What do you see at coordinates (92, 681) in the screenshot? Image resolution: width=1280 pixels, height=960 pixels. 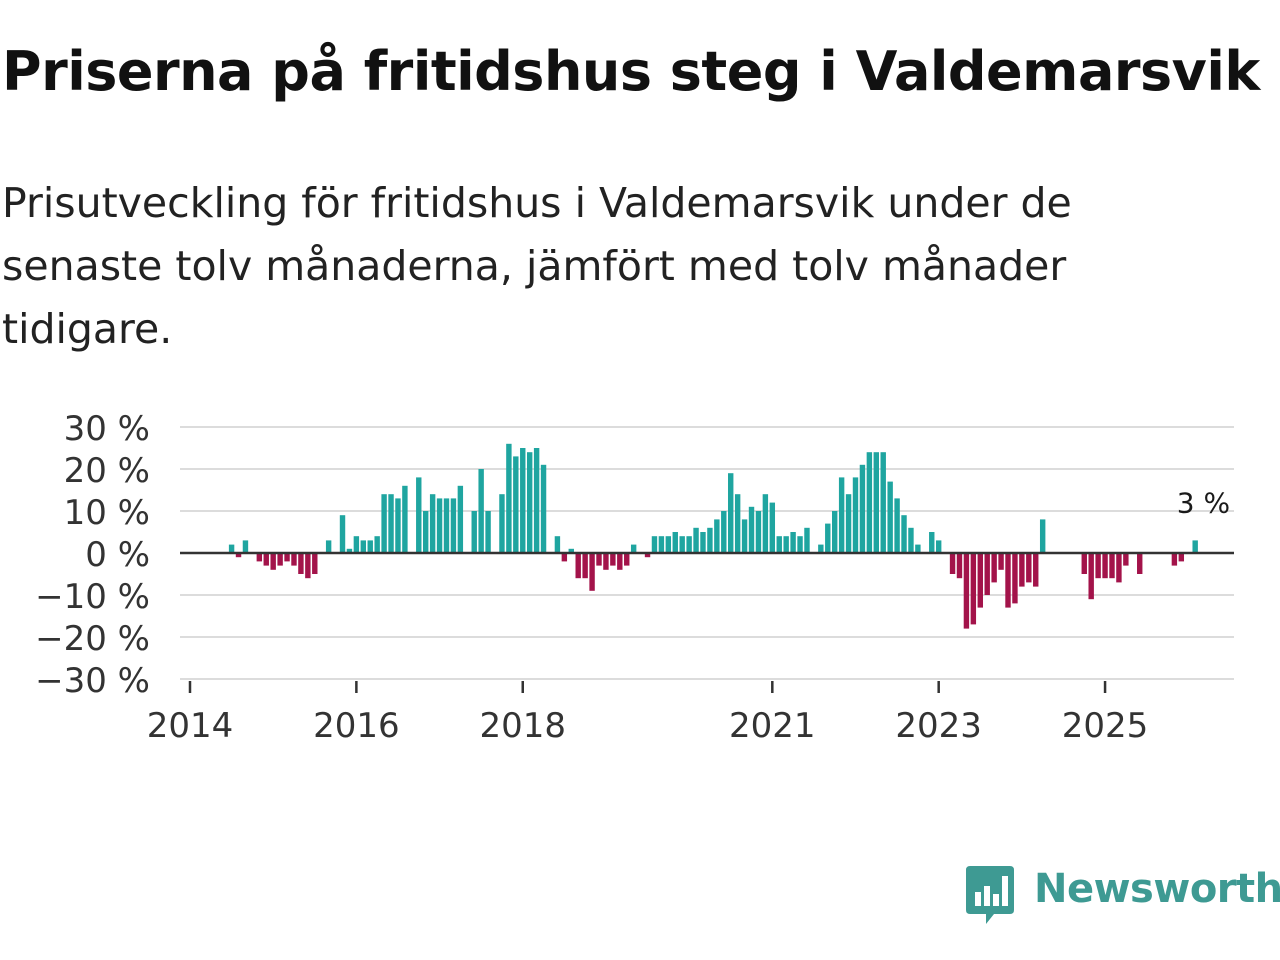 I see `y-tick-label: −30 %` at bounding box center [92, 681].